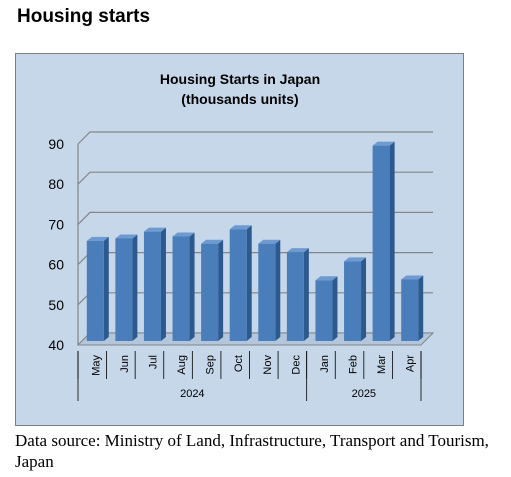 The width and height of the screenshot is (511, 477). I want to click on chart-subtitle: (thousands units), so click(239, 99).